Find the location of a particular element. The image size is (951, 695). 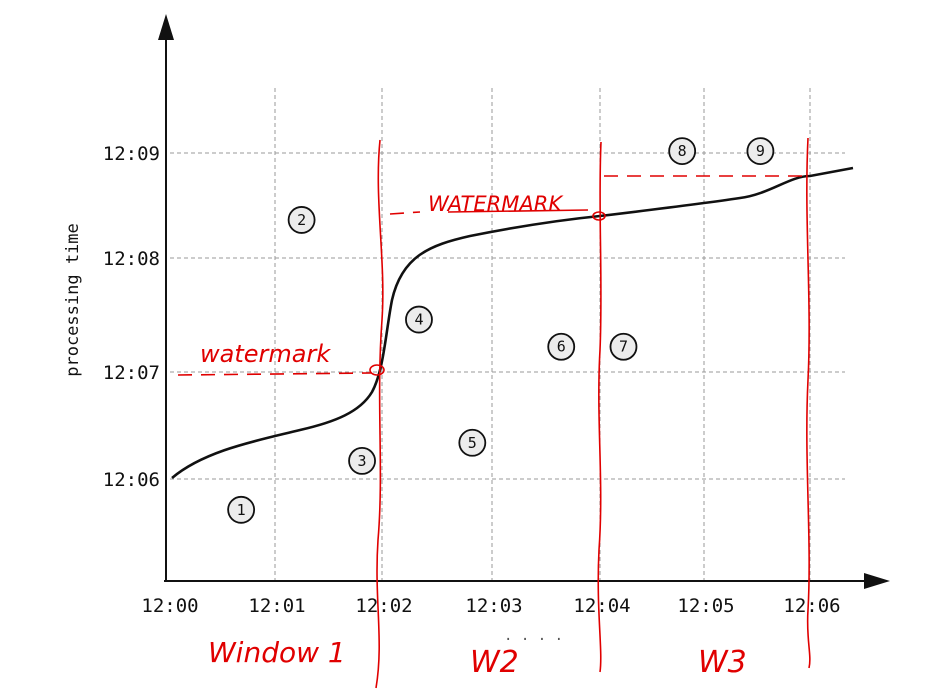

event-marker: 3 is located at coordinates (362, 460).